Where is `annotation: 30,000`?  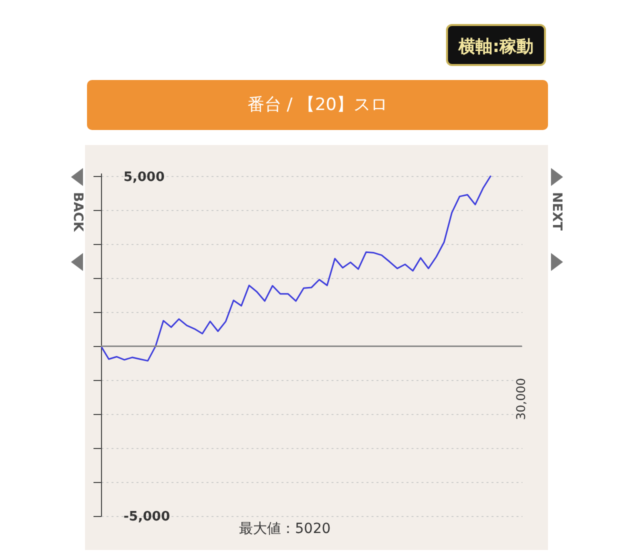 annotation: 30,000 is located at coordinates (521, 399).